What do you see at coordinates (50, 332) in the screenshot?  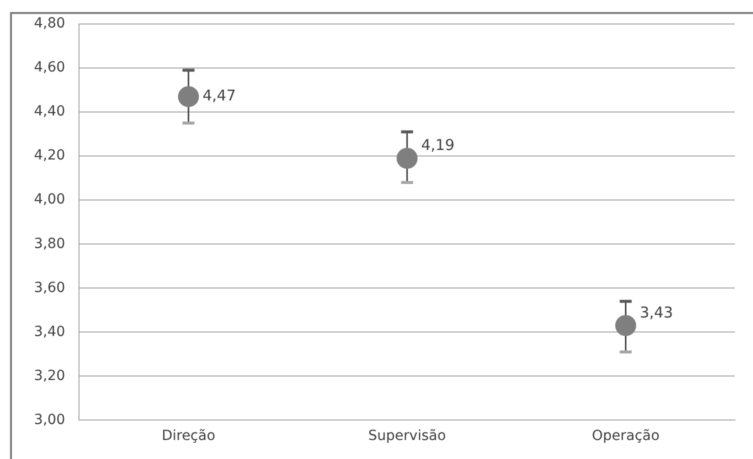 I see `y-tick-label: 3,40` at bounding box center [50, 332].